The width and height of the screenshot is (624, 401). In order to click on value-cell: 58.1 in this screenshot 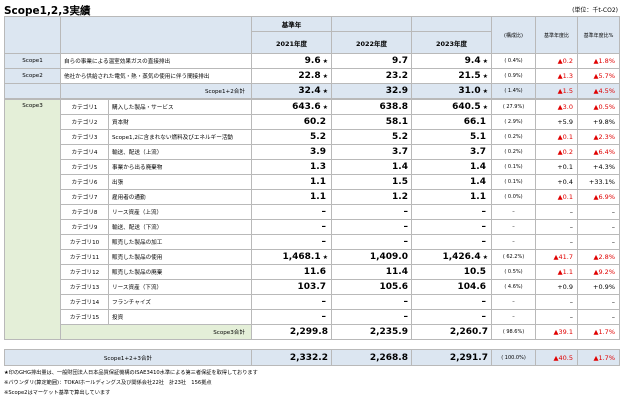, I will do `click(371, 122)`.